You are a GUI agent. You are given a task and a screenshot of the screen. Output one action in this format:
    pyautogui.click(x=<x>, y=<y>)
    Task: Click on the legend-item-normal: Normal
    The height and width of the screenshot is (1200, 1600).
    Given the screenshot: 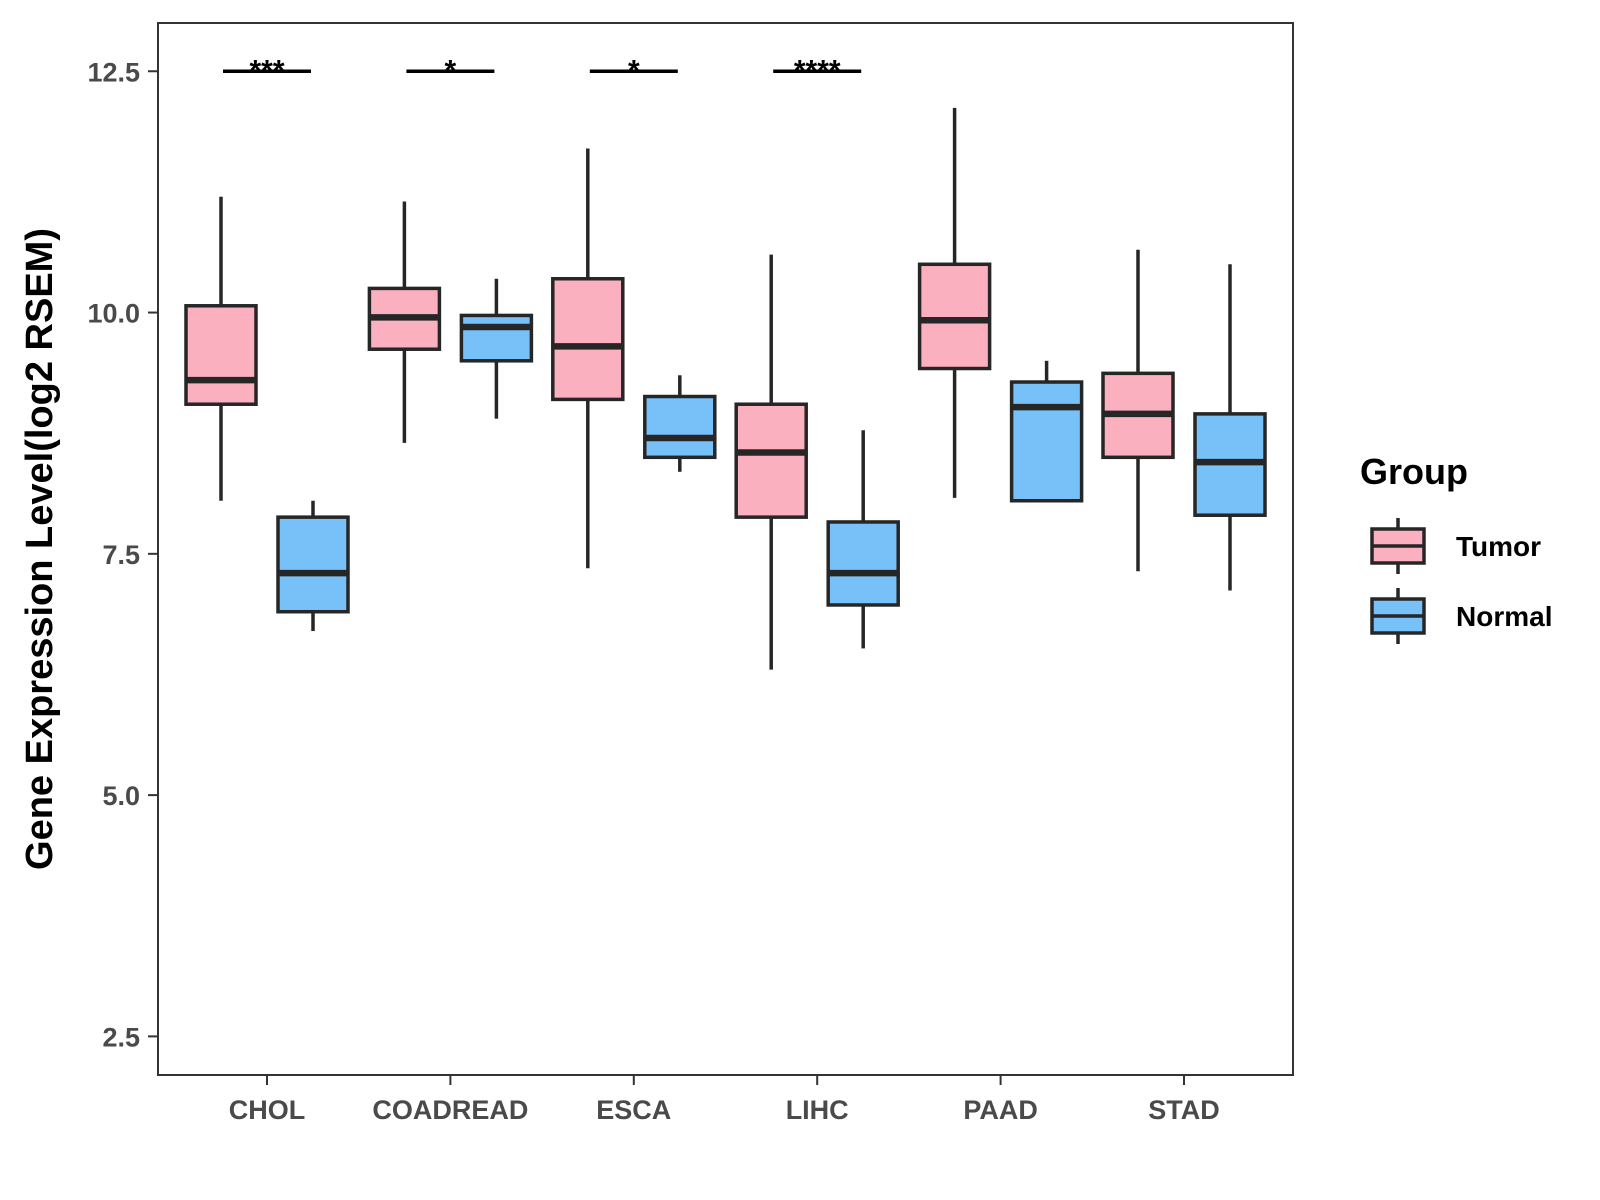 What is the action you would take?
    pyautogui.click(x=1461, y=616)
    